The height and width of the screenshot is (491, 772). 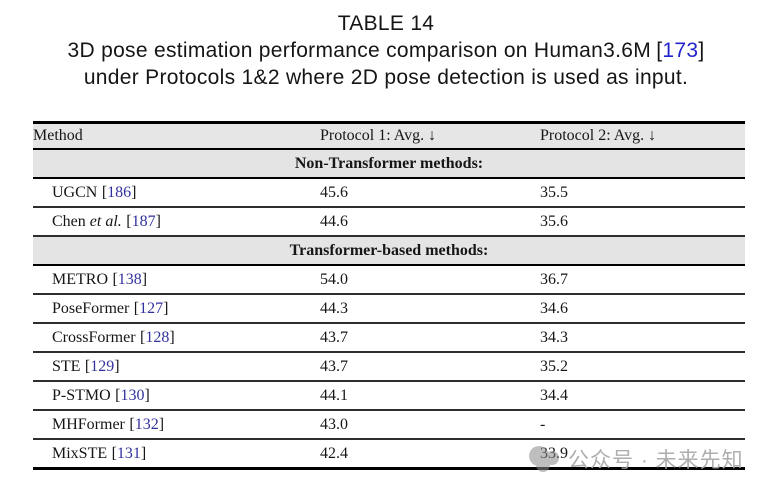 I want to click on table-row: PoseFormer [127] 44.3 34.6, so click(x=389, y=308).